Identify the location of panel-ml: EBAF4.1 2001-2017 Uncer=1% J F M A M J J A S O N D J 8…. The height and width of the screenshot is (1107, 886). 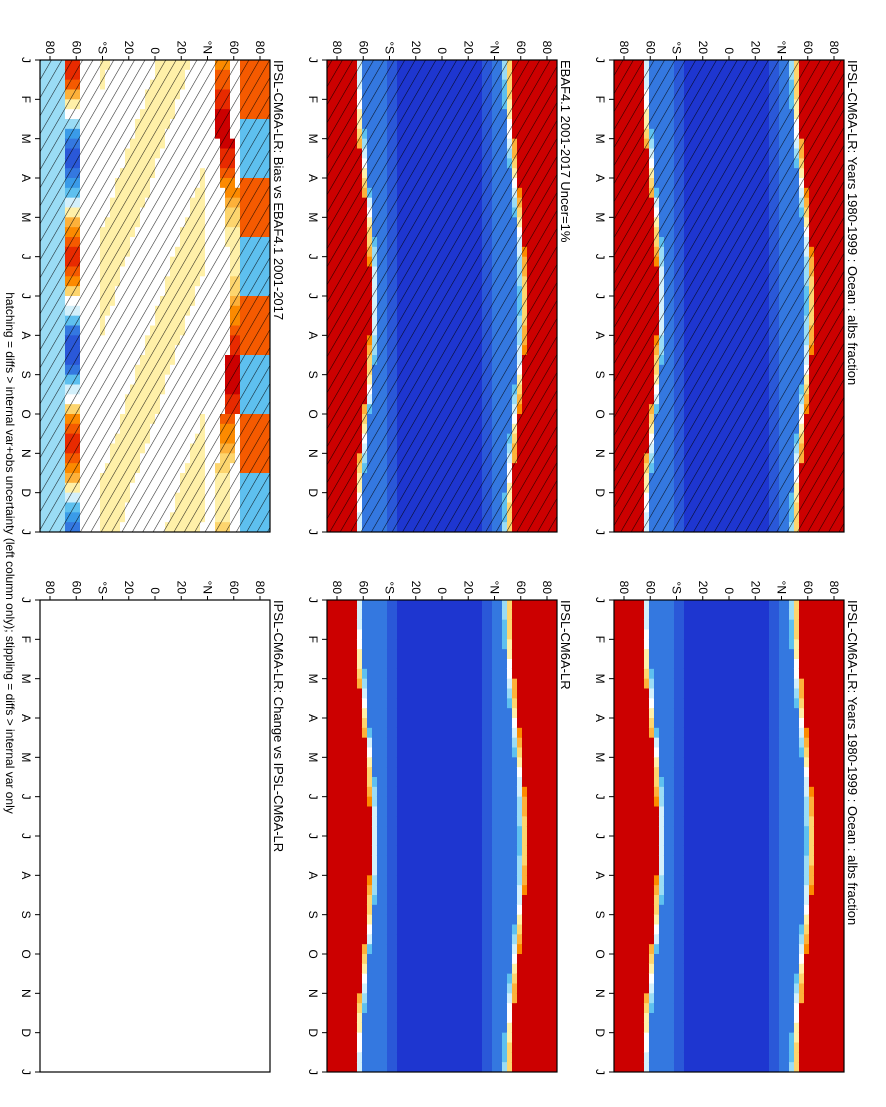
(439, 288).